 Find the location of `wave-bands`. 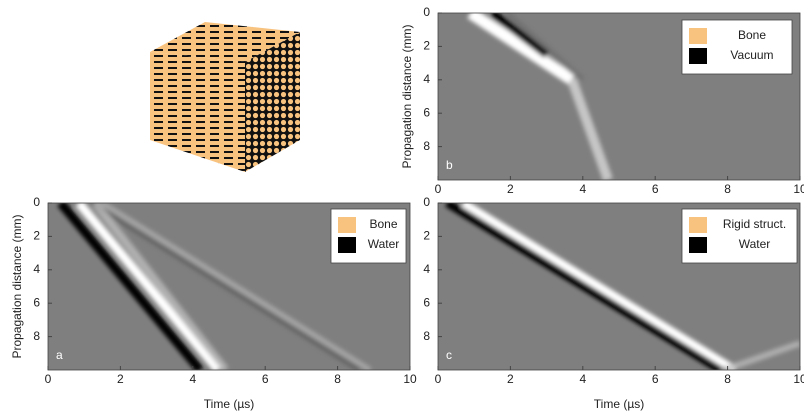

wave-bands is located at coordinates (540, 96).